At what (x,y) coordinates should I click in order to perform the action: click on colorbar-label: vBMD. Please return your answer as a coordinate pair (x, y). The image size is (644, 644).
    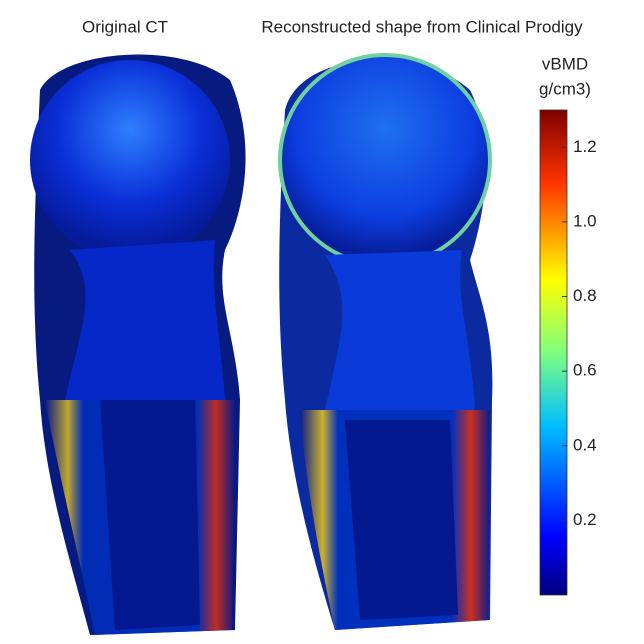
    Looking at the image, I should click on (565, 63).